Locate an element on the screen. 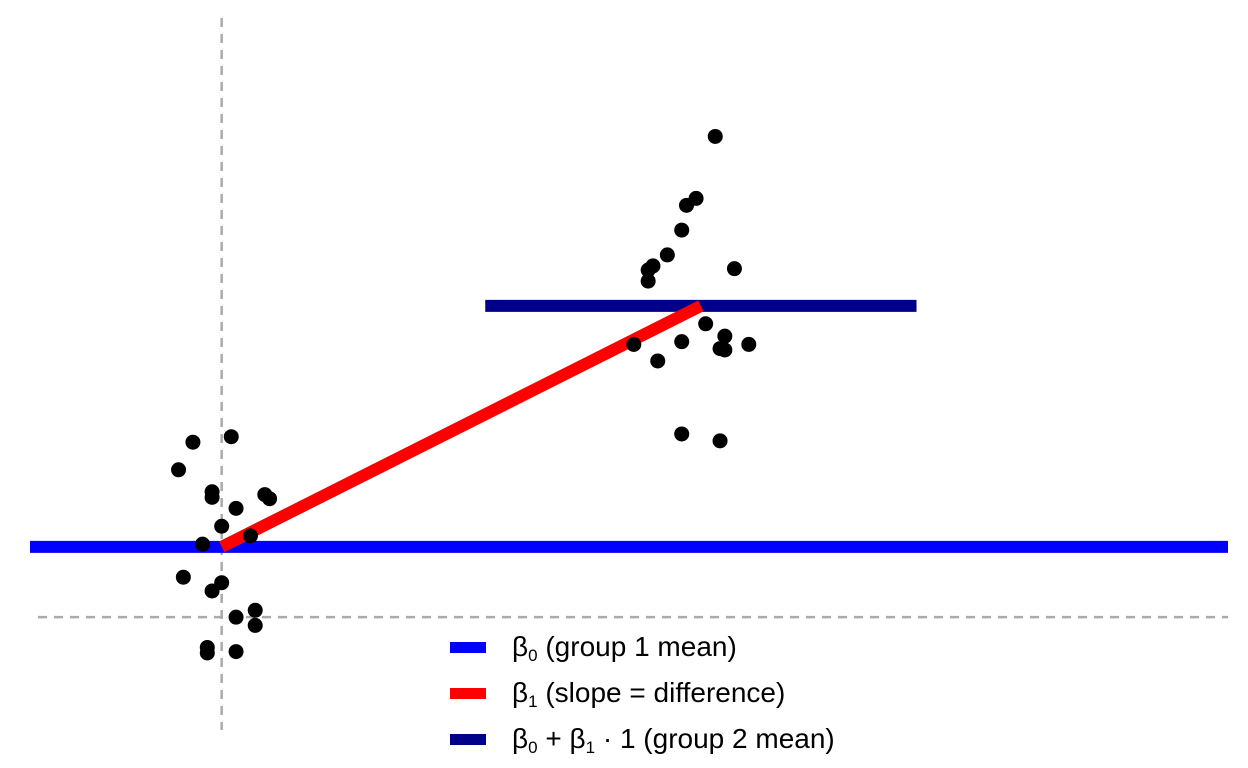 This screenshot has width=1248, height=768. legend-label-beta0-plus-beta1: β0 + β1 · 1 (group 2 mean) is located at coordinates (673, 740).